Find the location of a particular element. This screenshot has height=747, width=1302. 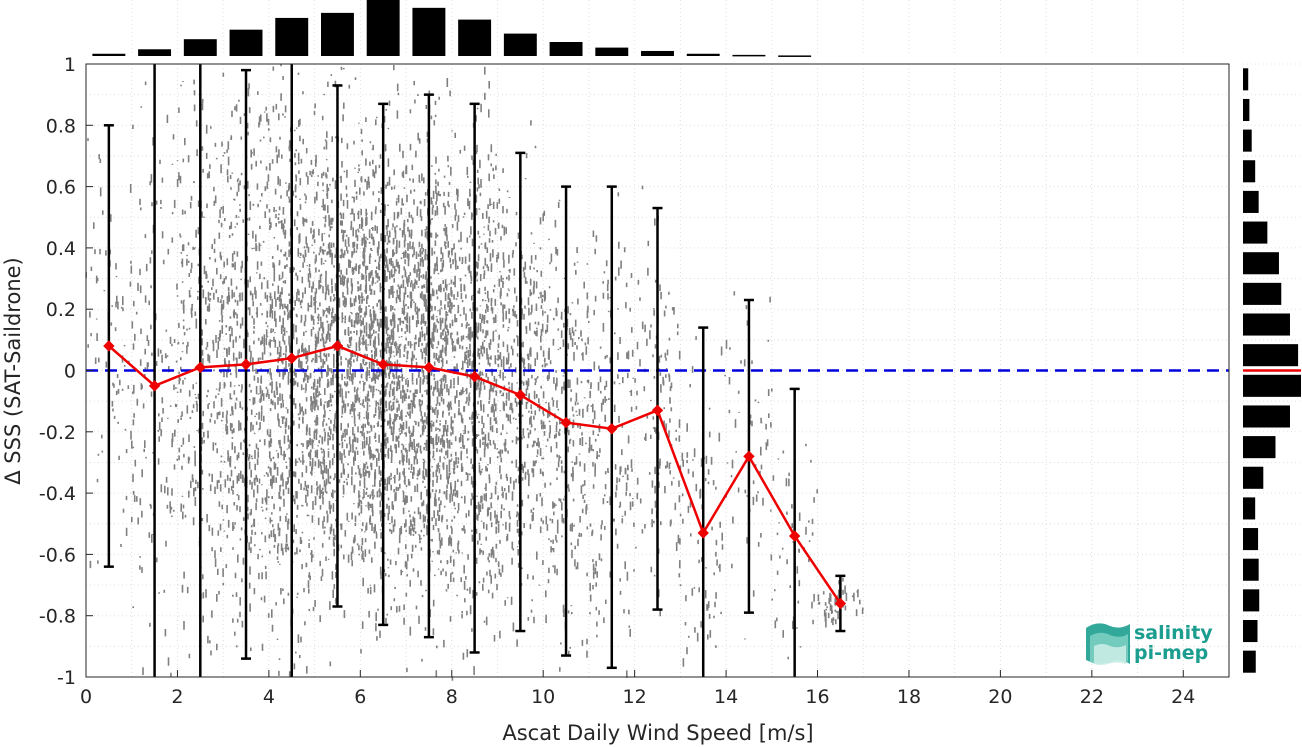

y-axis-label: Δ SSS (SAT-Saildrone) is located at coordinates (13, 370).